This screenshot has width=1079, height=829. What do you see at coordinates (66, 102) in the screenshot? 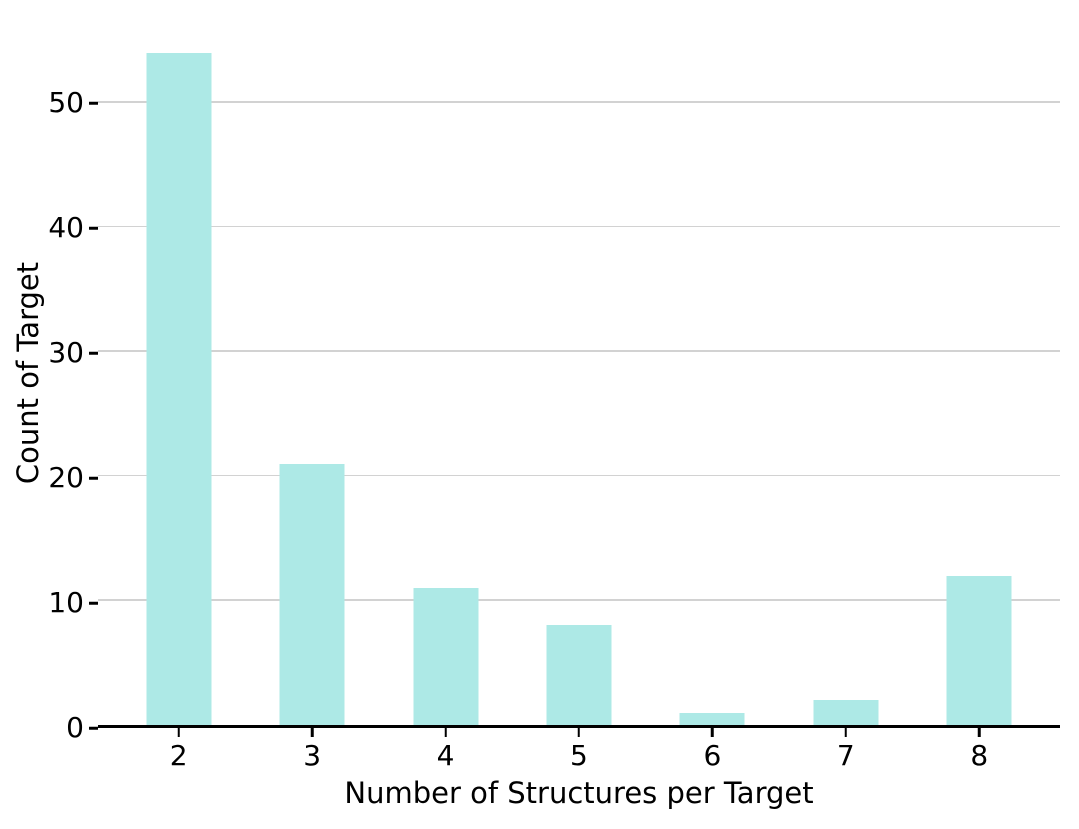
I see `y-tick-label-50: 50` at bounding box center [66, 102].